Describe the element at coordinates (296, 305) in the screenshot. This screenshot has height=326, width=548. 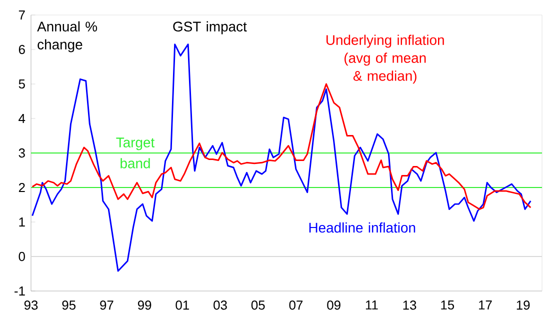
I see `x-tick-label: 07` at that location.